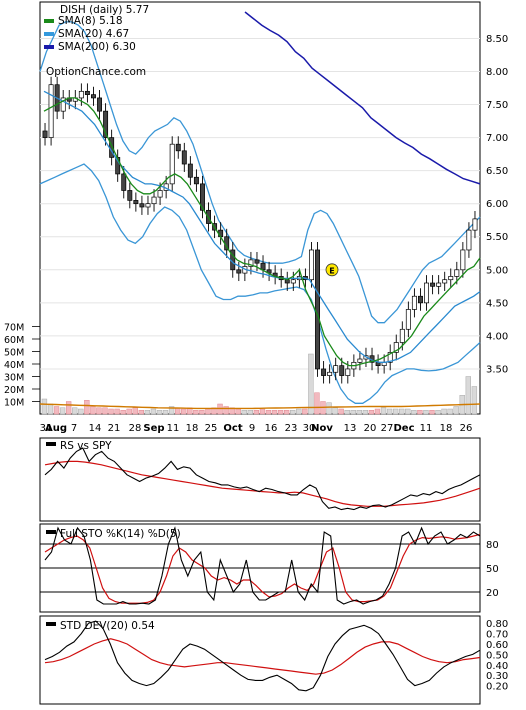  Describe the element at coordinates (291, 428) in the screenshot. I see `x-axis-tick: 23` at that location.